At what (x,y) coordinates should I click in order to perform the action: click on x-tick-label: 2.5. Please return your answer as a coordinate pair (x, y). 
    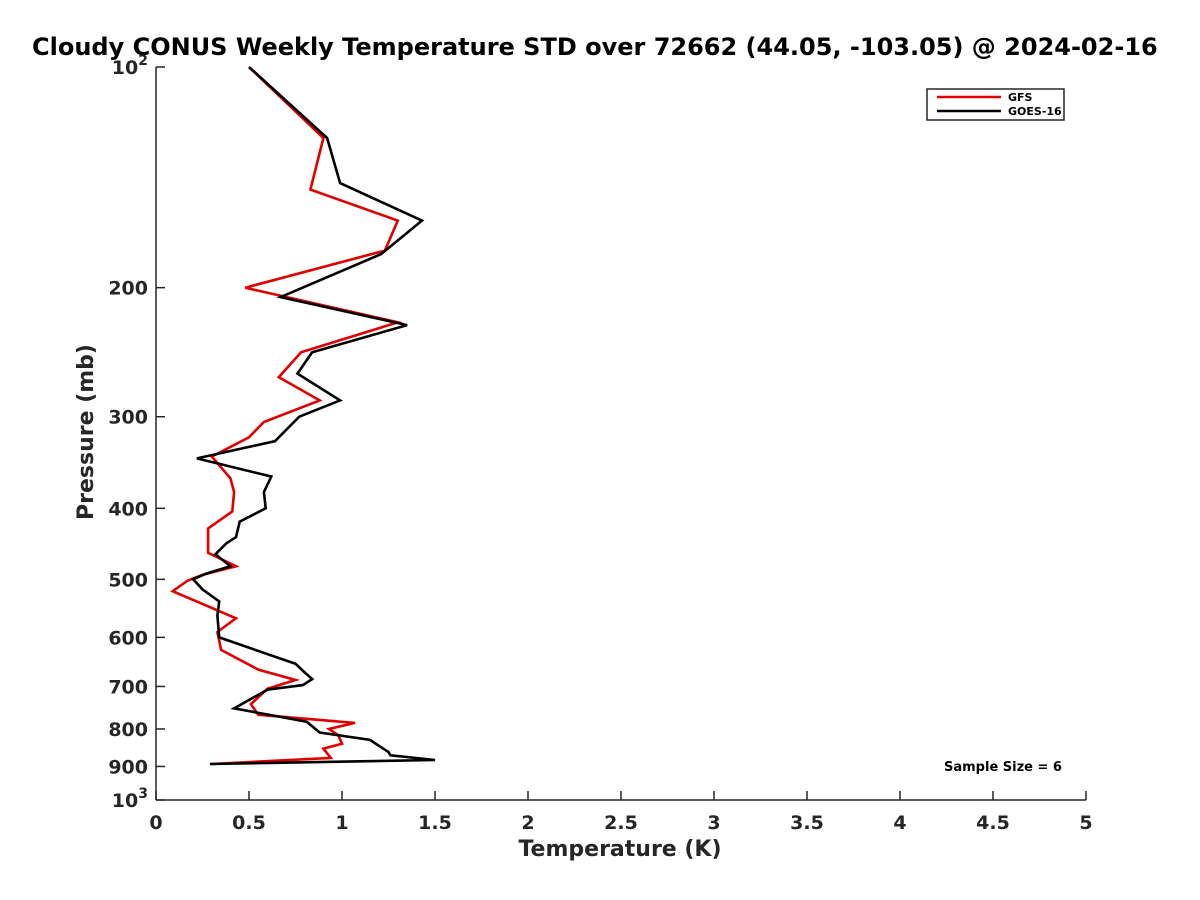
    Looking at the image, I should click on (621, 823).